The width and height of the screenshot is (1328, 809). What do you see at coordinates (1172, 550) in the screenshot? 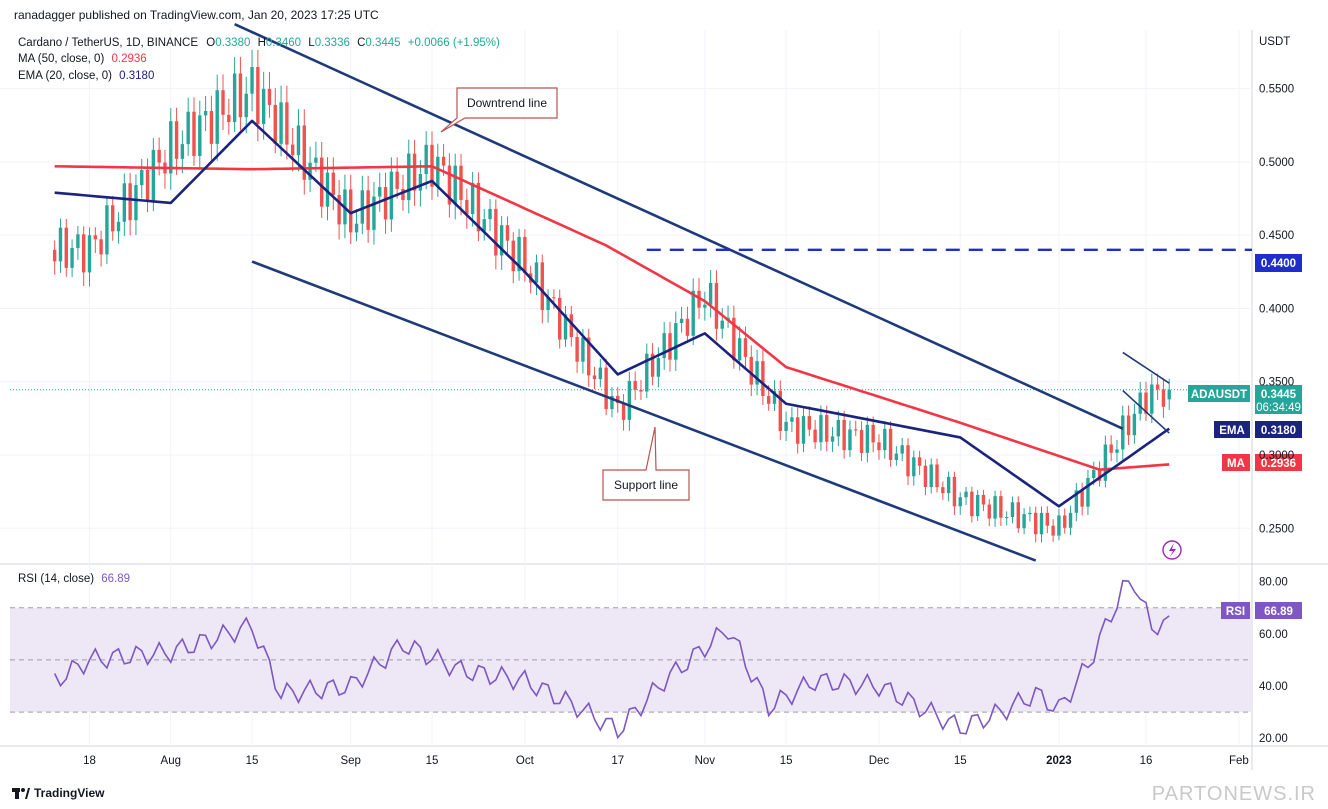
I see `alert-icon` at bounding box center [1172, 550].